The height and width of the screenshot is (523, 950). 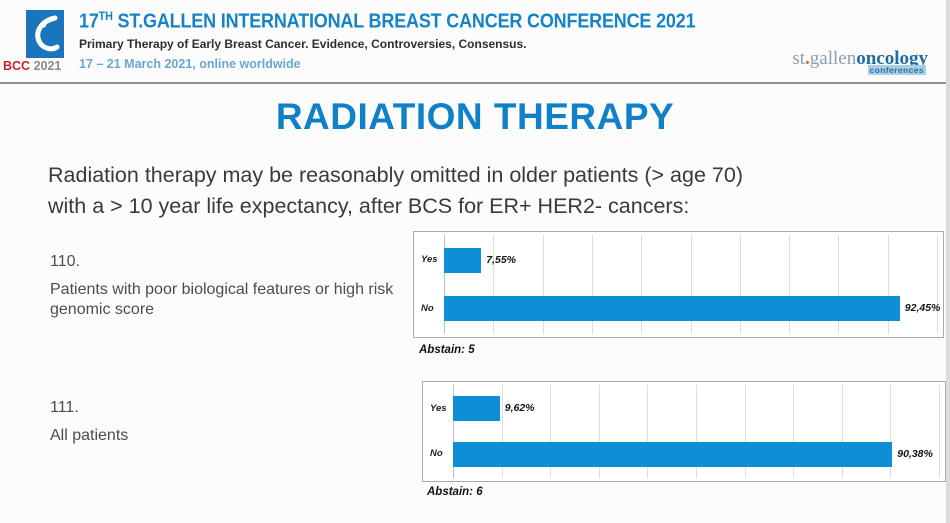 What do you see at coordinates (892, 58) in the screenshot?
I see `stgallen-logo-oncology: oncology` at bounding box center [892, 58].